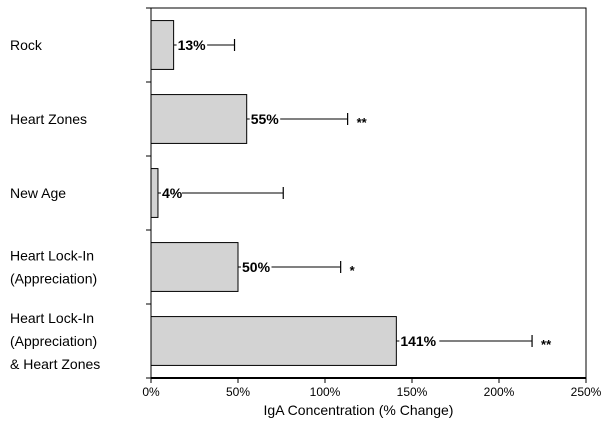 The image size is (605, 423). I want to click on category-label: Heart Lock-In (Appreciation) & Heart Zones, so click(55, 341).